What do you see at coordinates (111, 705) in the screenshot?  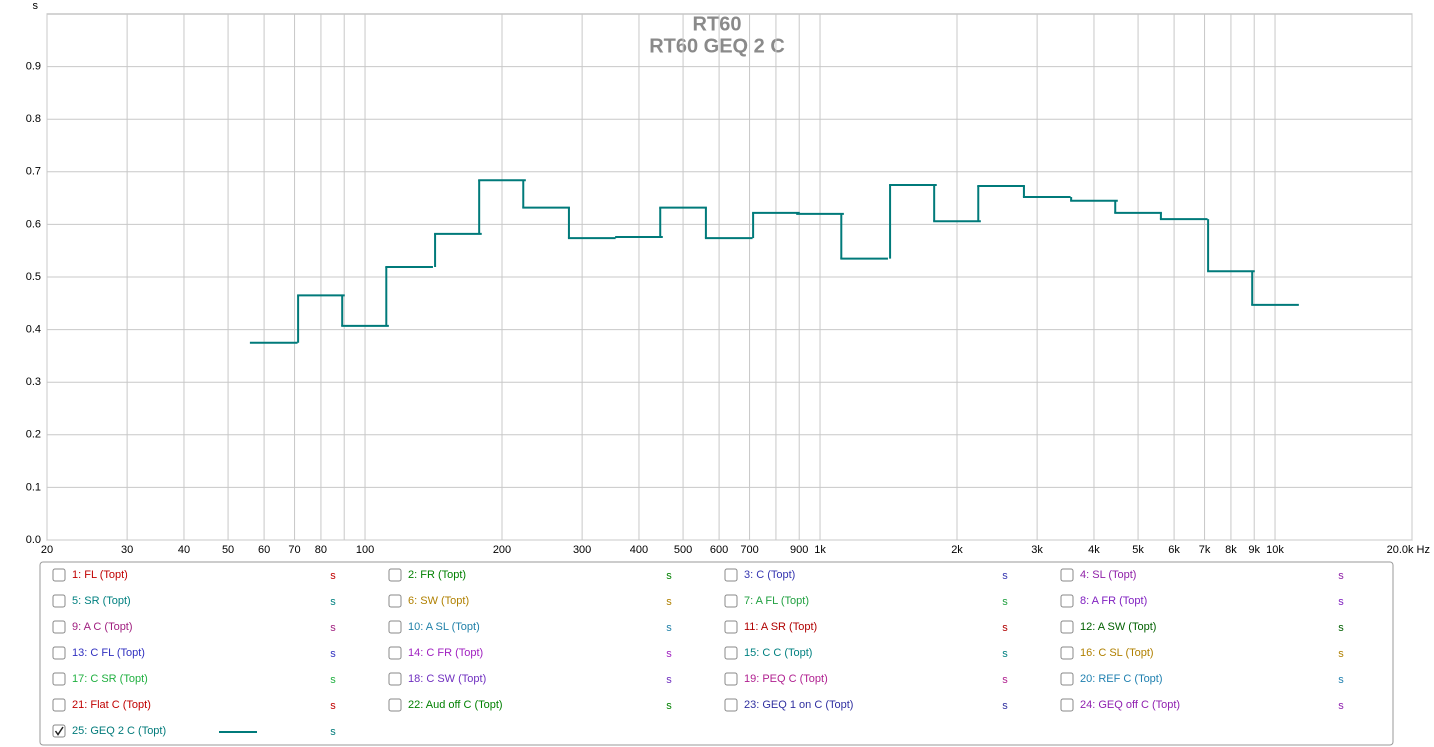 I see `legend-label: 21: Flat C (Topt)` at bounding box center [111, 705].